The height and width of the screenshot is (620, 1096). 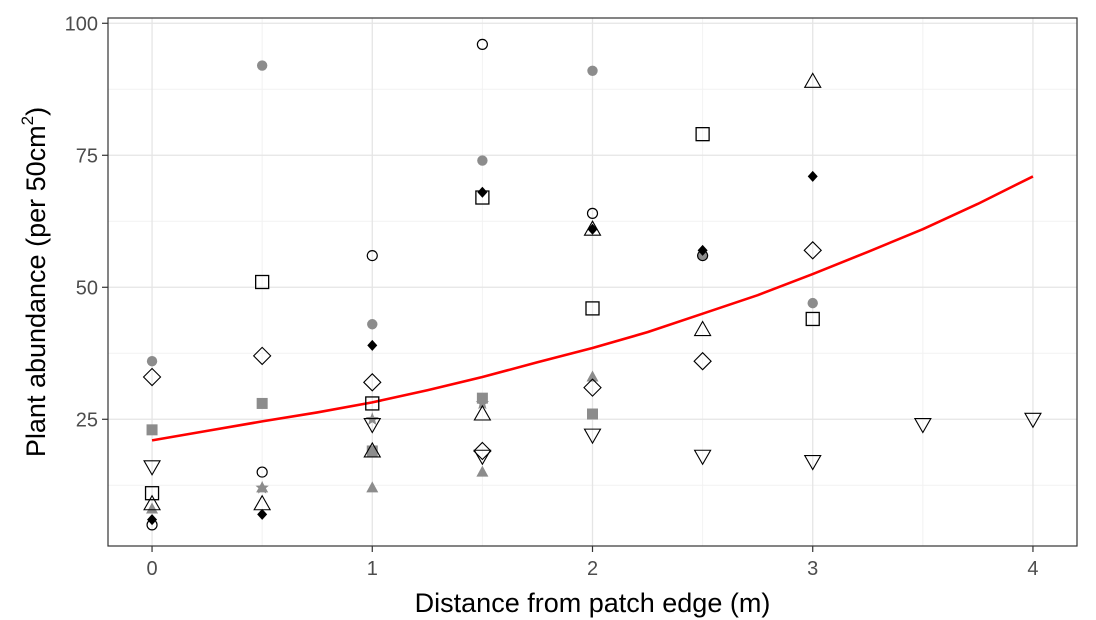 What do you see at coordinates (87, 288) in the screenshot?
I see `y-tick-label: 50` at bounding box center [87, 288].